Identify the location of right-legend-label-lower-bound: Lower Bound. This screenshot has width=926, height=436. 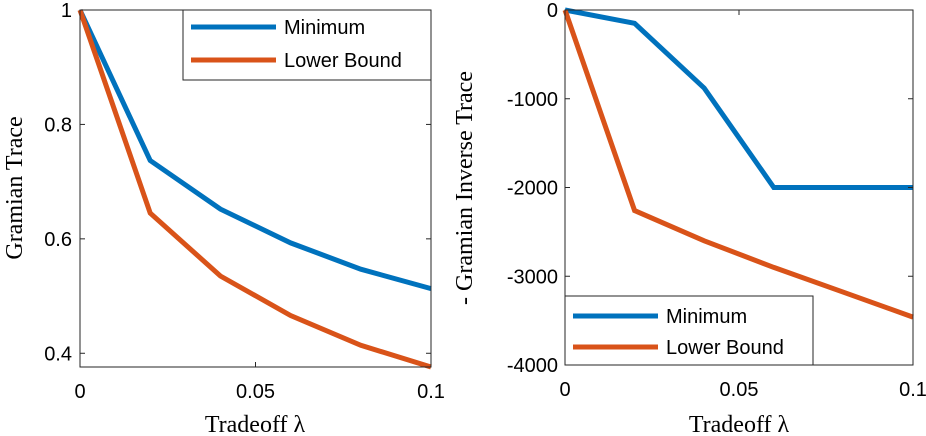
(725, 348).